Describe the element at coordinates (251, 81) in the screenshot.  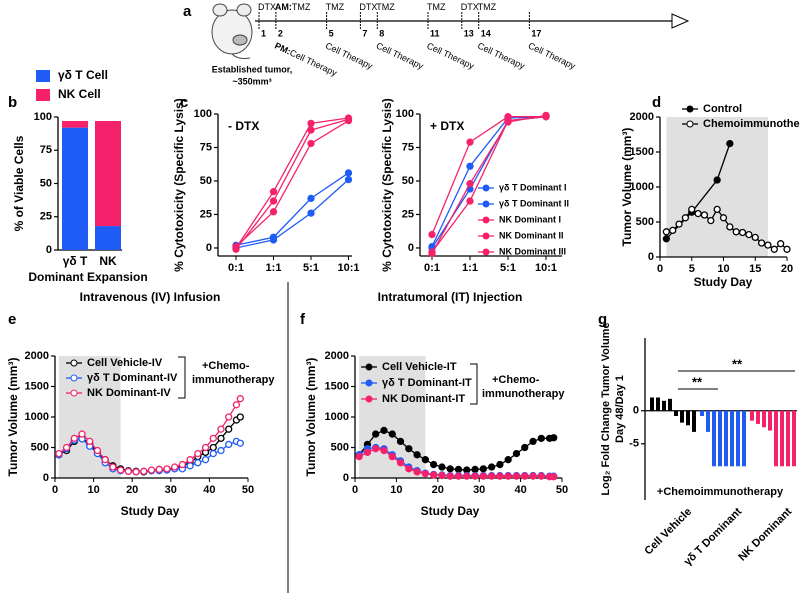
I see `tumor-note: ~350mm³` at that location.